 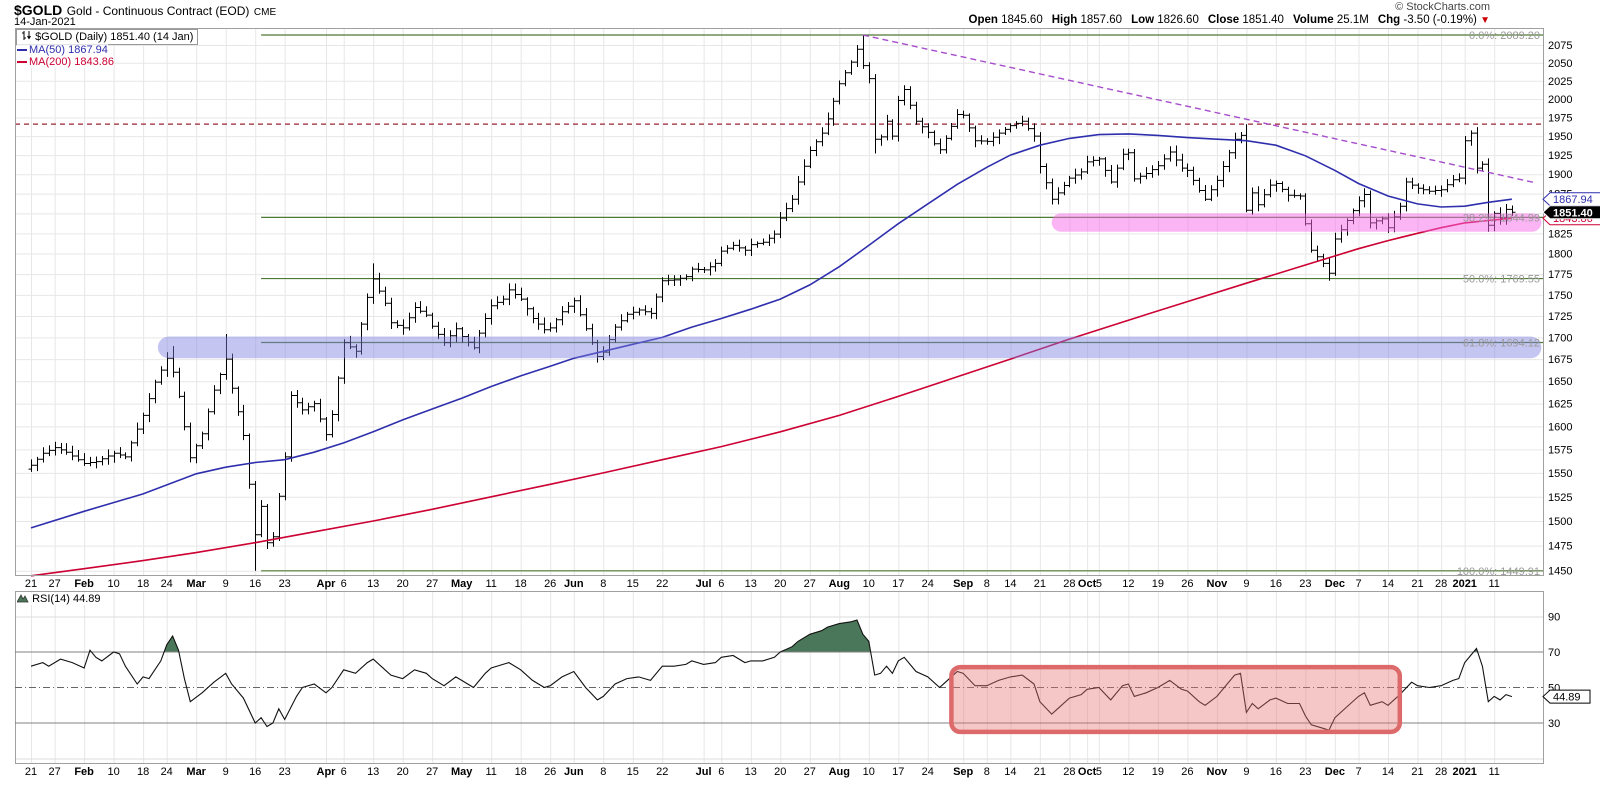 What do you see at coordinates (1223, 20) in the screenshot?
I see `close-label: Close` at bounding box center [1223, 20].